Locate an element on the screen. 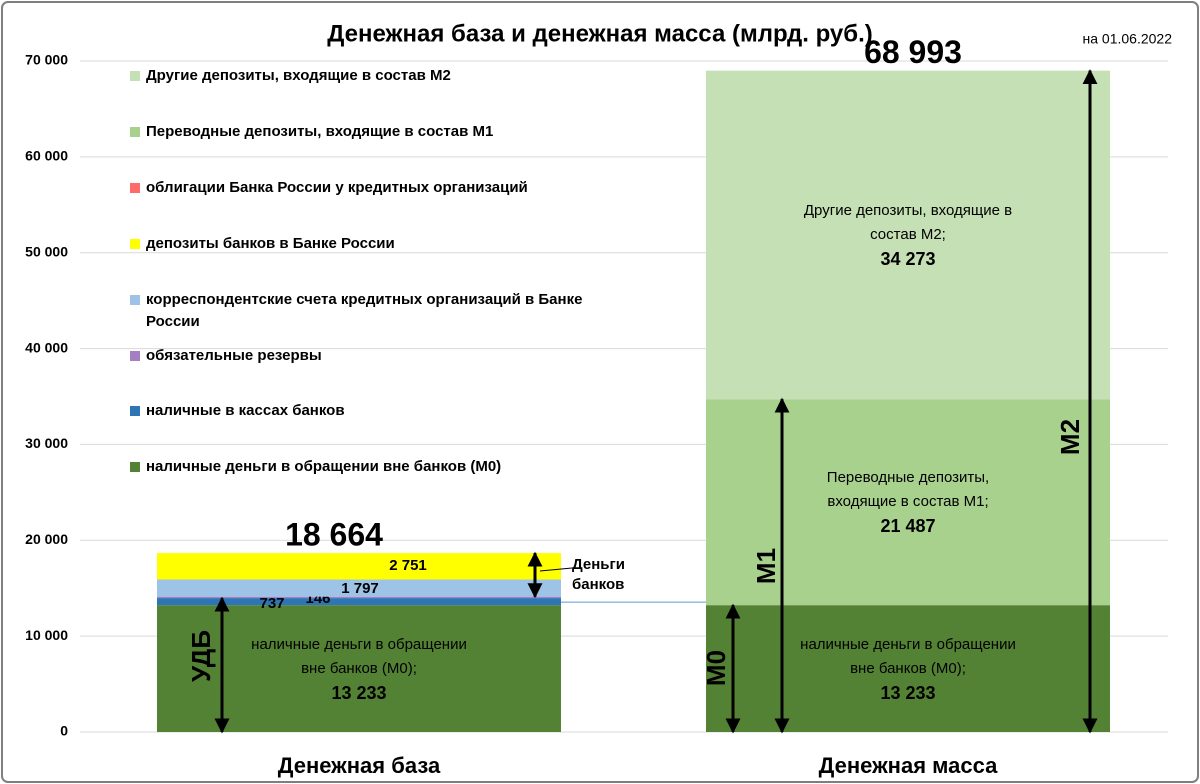 This screenshot has height=784, width=1200. total-label: 18 664 is located at coordinates (334, 535).